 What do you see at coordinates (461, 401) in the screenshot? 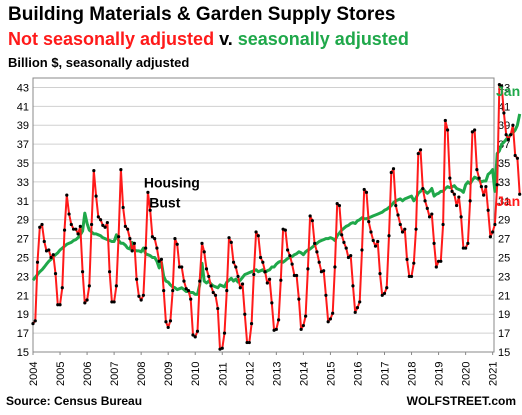
I see `brand-label: WOLFSTREET.com` at bounding box center [461, 401].